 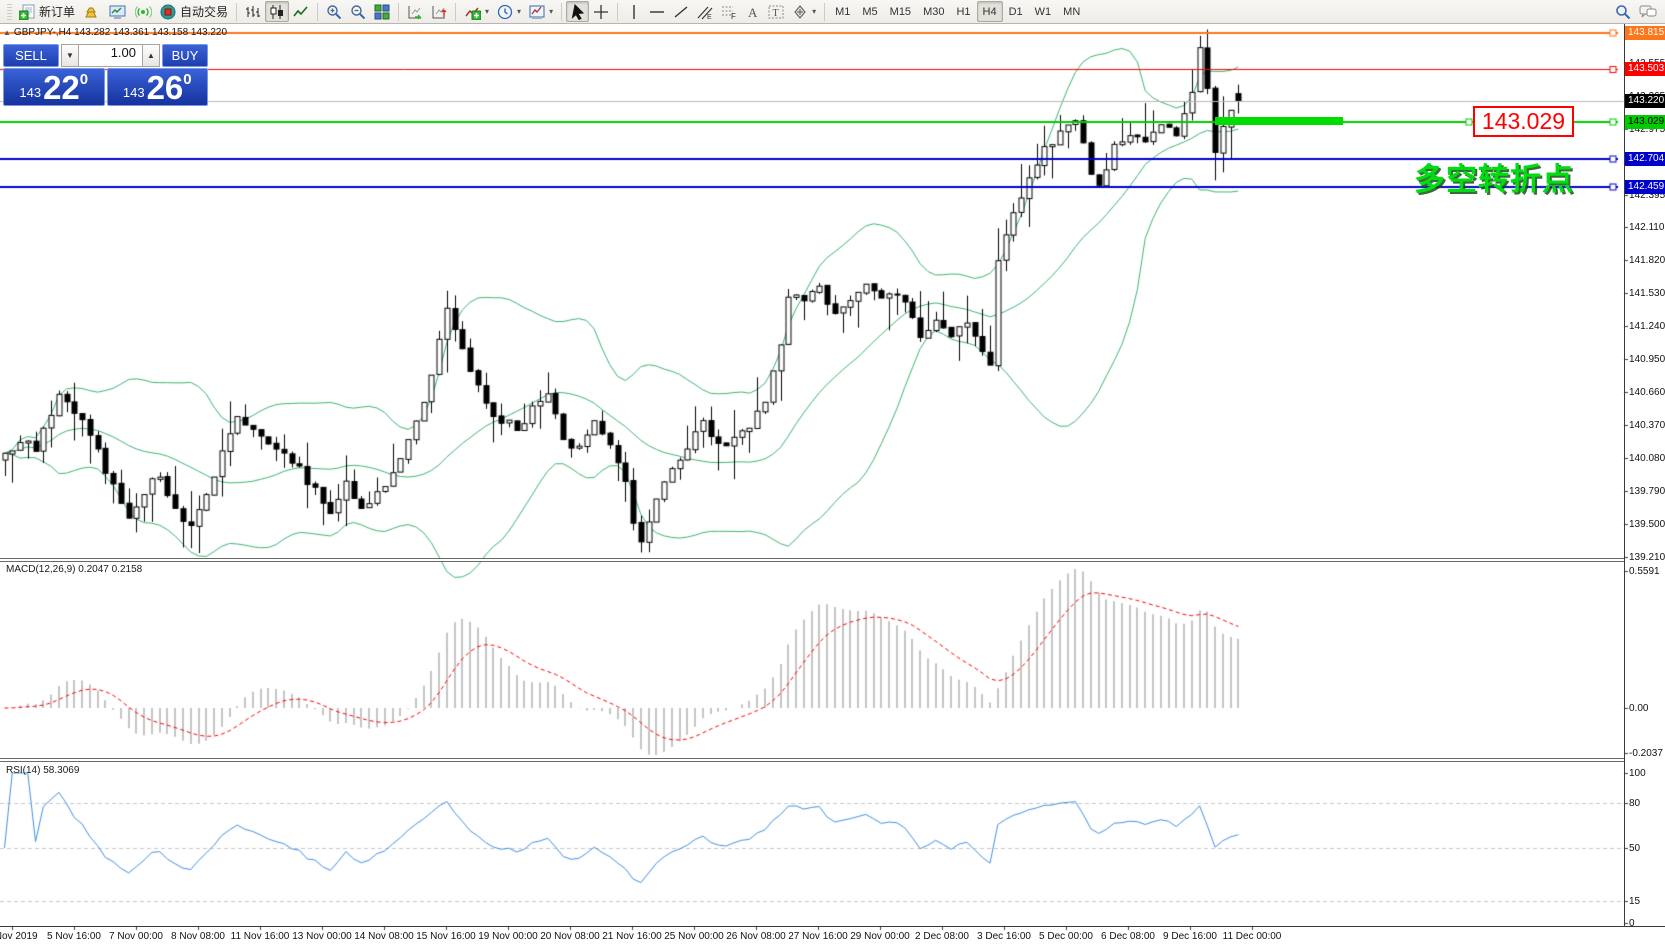 What do you see at coordinates (1647, 525) in the screenshot?
I see `axis-tick-label: 139.500` at bounding box center [1647, 525].